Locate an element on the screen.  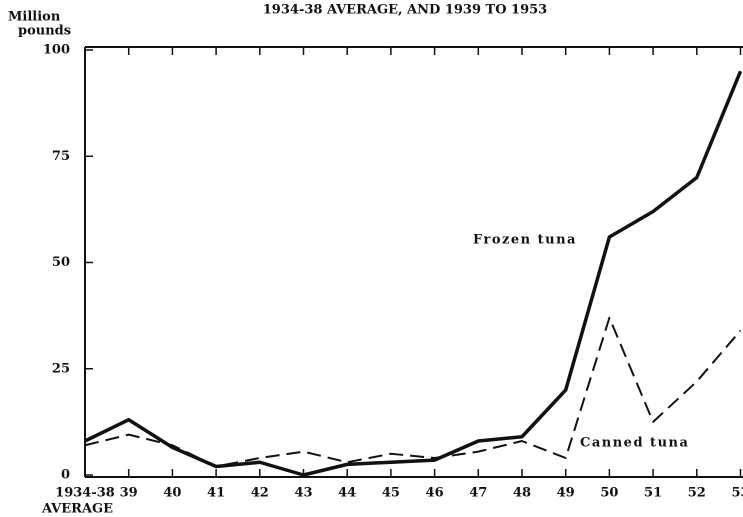
x-sublabel: AVERAGE is located at coordinates (77, 509).